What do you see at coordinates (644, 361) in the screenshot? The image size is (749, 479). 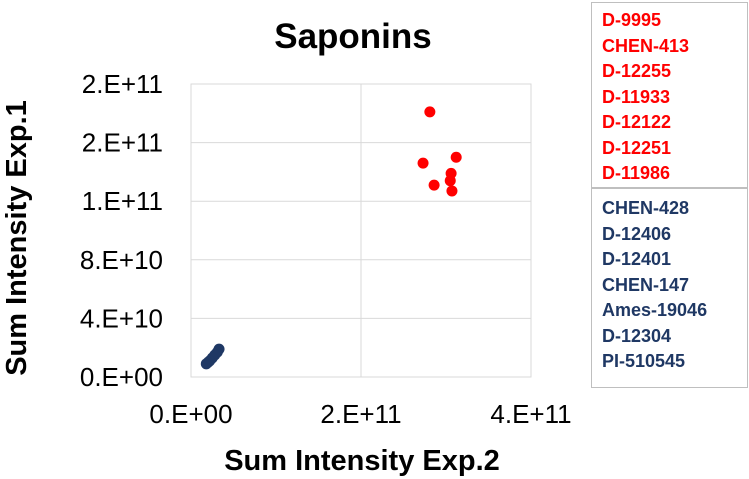 I see `legend-entry: PI-510545` at bounding box center [644, 361].